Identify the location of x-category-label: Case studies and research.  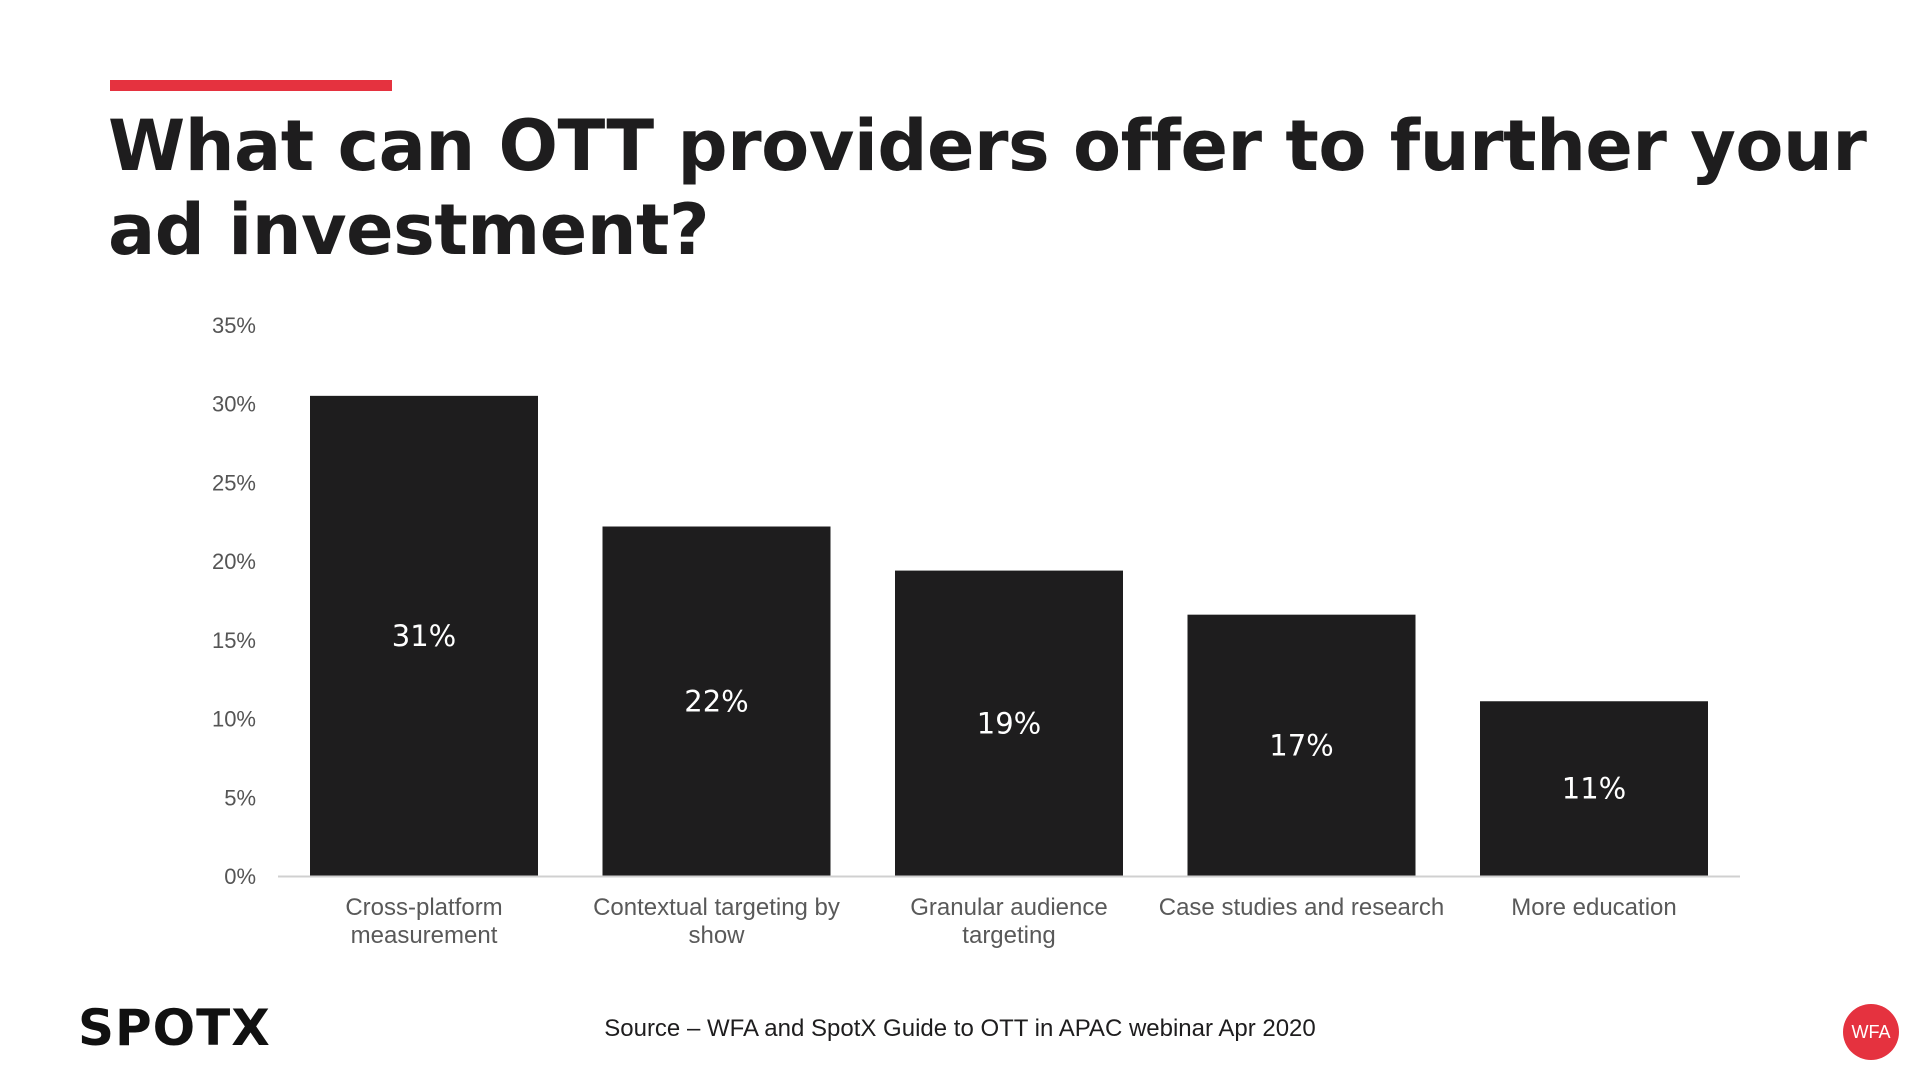
(1302, 907).